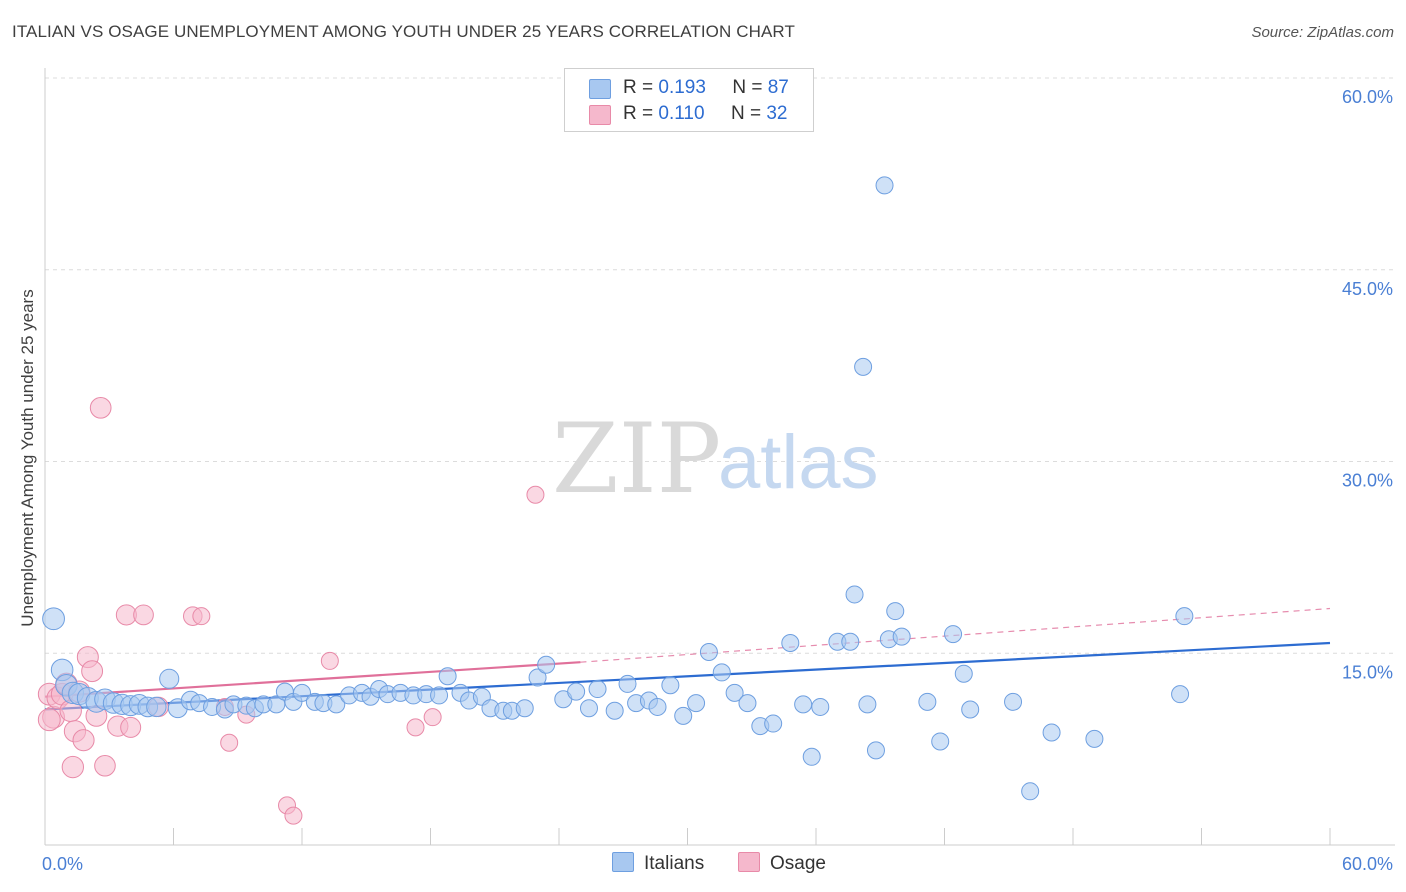 The height and width of the screenshot is (892, 1406). What do you see at coordinates (1367, 481) in the screenshot?
I see `y-tick-label: 30.0%` at bounding box center [1367, 481].